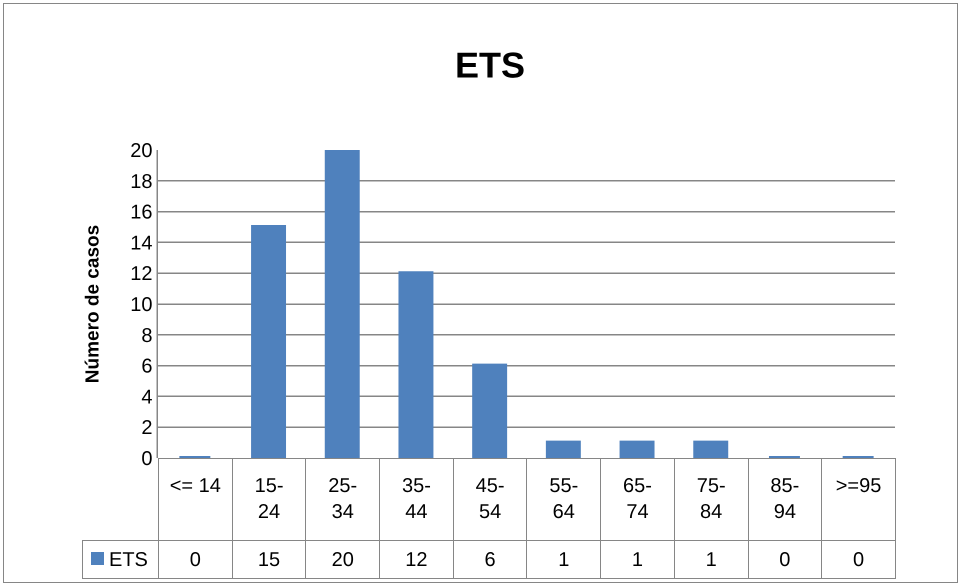  Describe the element at coordinates (141, 213) in the screenshot. I see `y-tick-label: 16` at that location.